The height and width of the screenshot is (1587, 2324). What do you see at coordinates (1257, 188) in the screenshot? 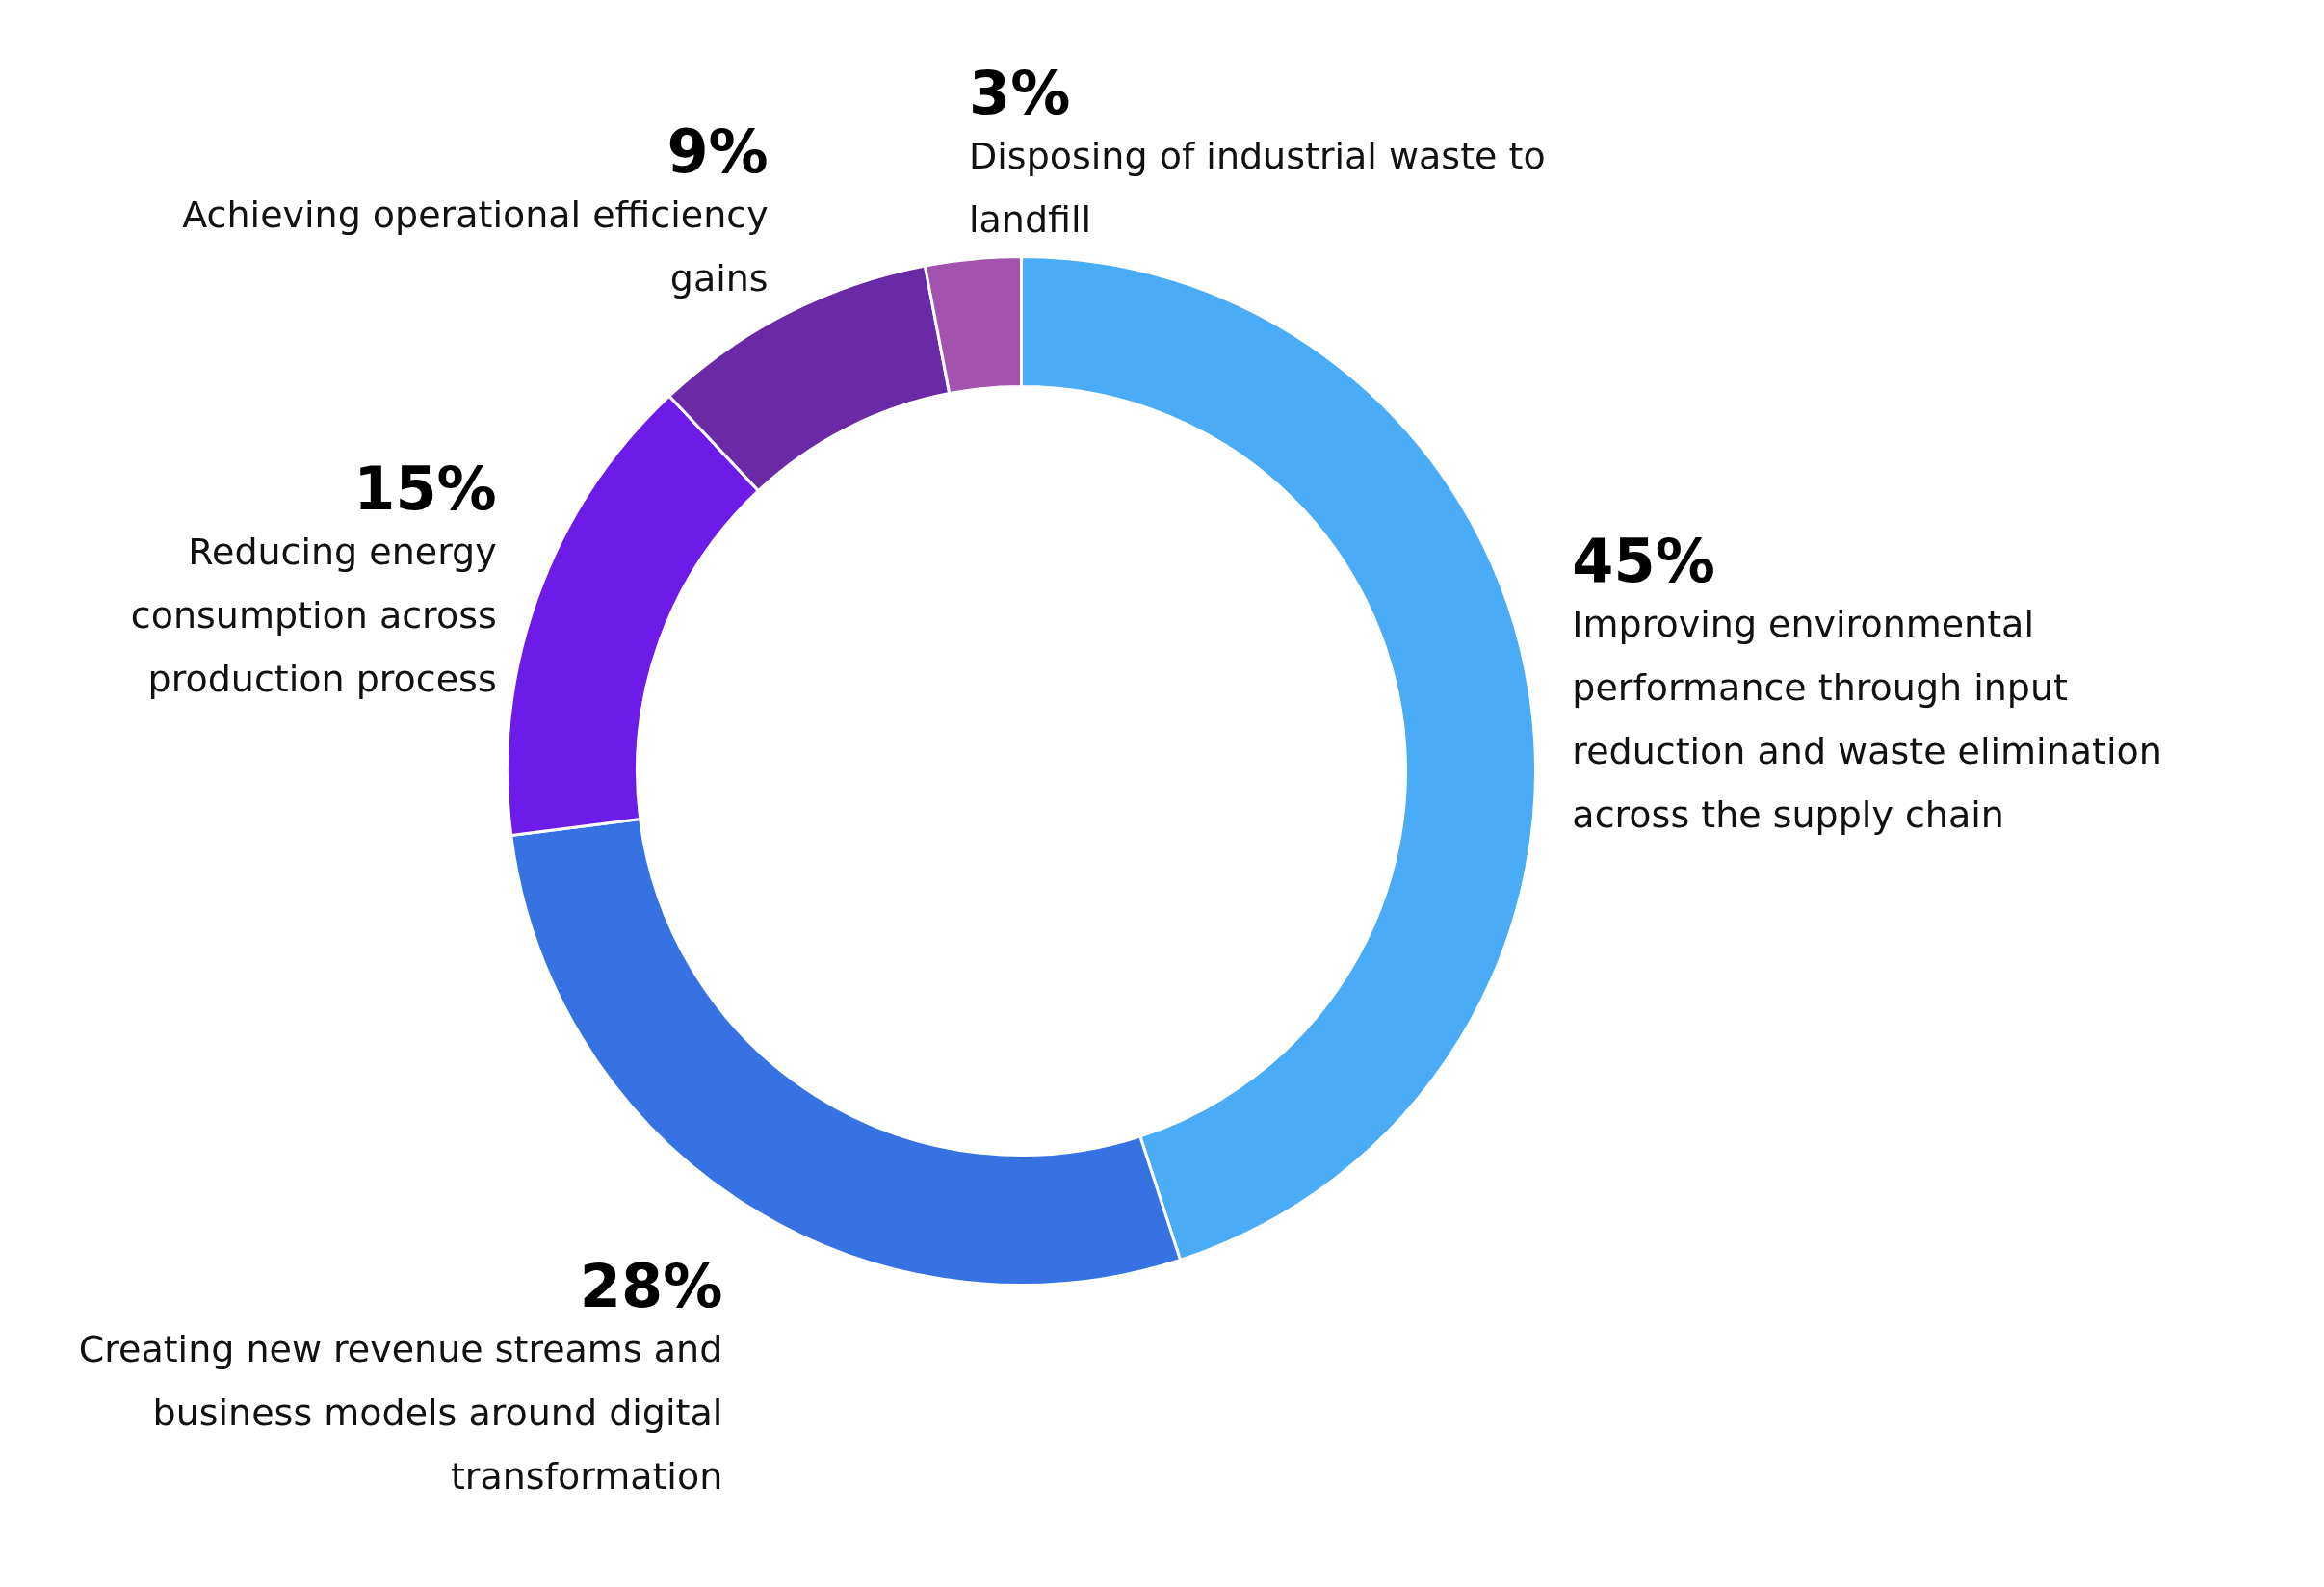
I see `slice-label: Disposing of industrial waste to landfill` at bounding box center [1257, 188].